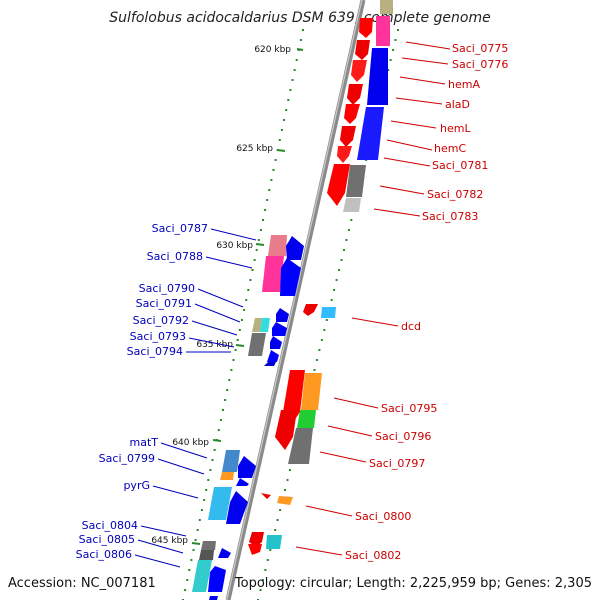 The image size is (600, 600). What do you see at coordinates (260, 244) in the screenshot?
I see `kbp-tick` at bounding box center [260, 244].